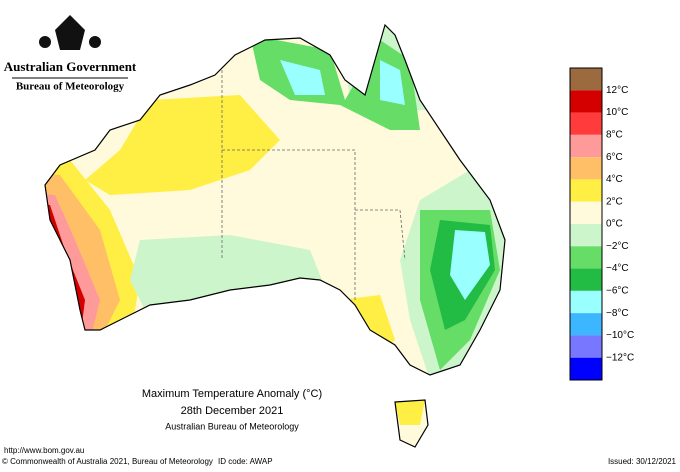 This screenshot has width=680, height=472. What do you see at coordinates (245, 461) in the screenshot?
I see `footer-id-code: ID code: AWAP` at bounding box center [245, 461].